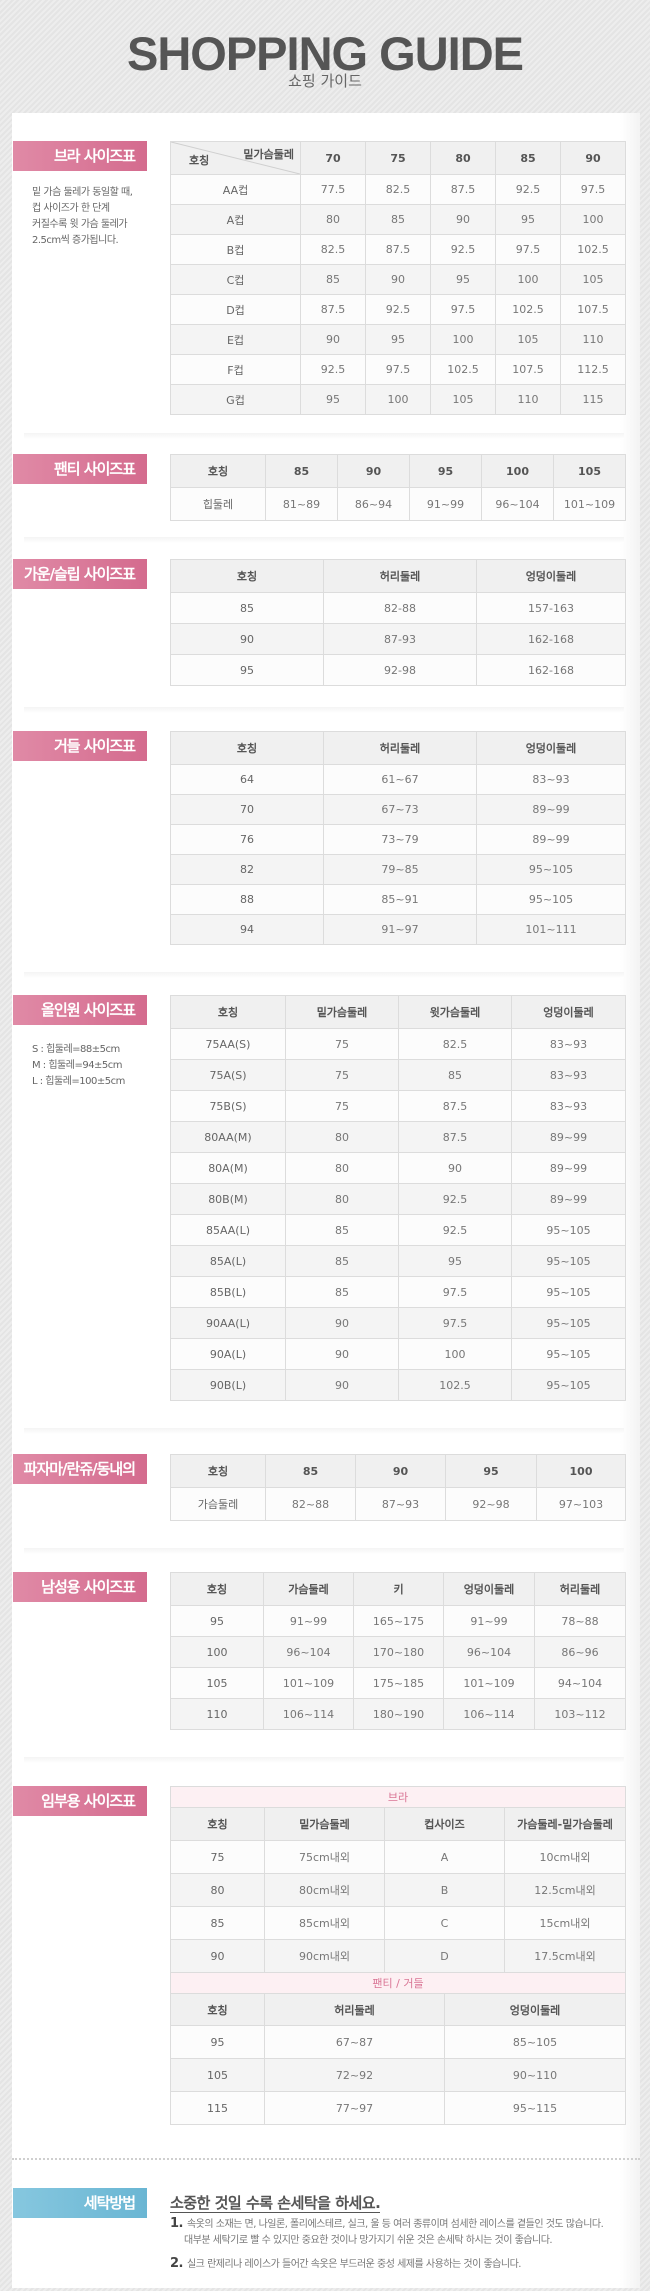  Describe the element at coordinates (398, 189) in the screenshot. I see `table-row: AA컵 77.5 82.5 87.5 92.5 97.5` at that location.